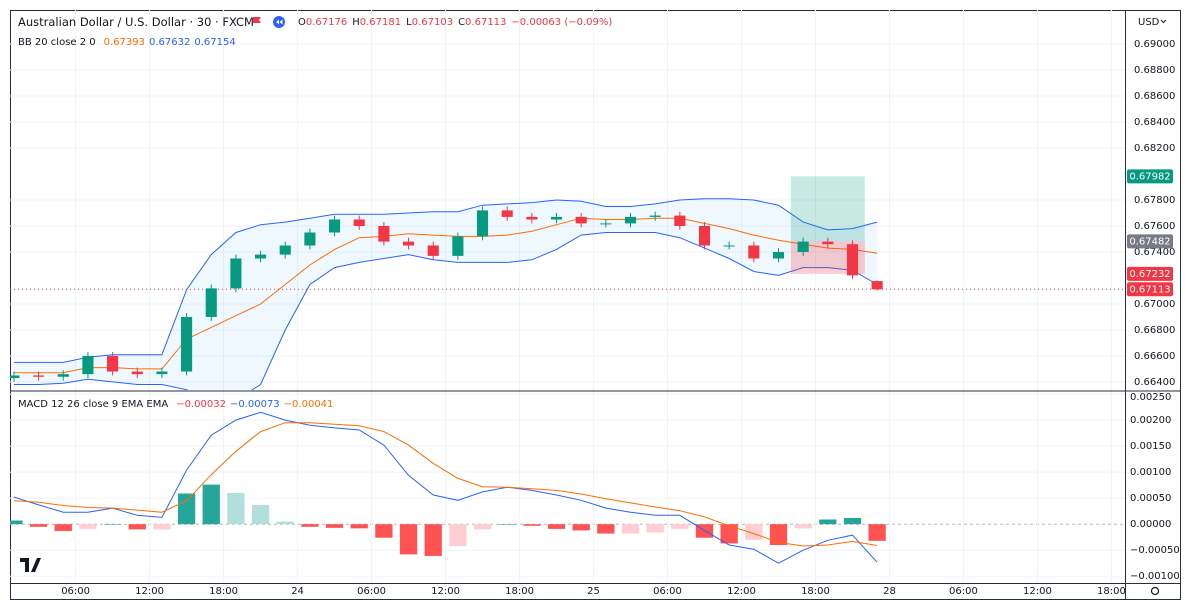  What do you see at coordinates (1150, 397) in the screenshot?
I see `y-tick-label: 0.00250` at bounding box center [1150, 397].